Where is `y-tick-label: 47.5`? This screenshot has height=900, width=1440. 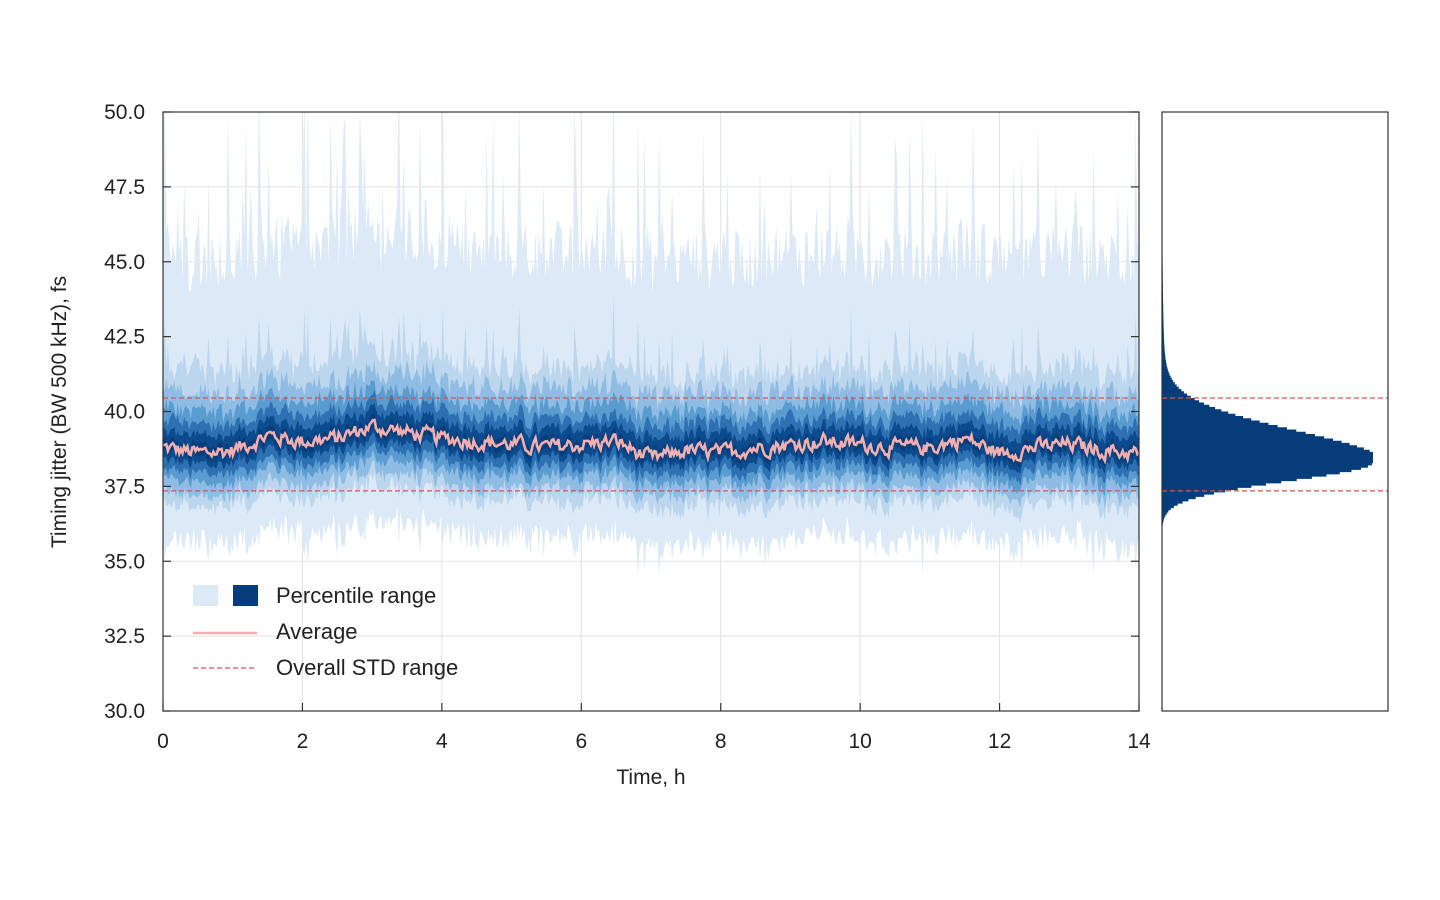 y-tick-label: 47.5 is located at coordinates (124, 187).